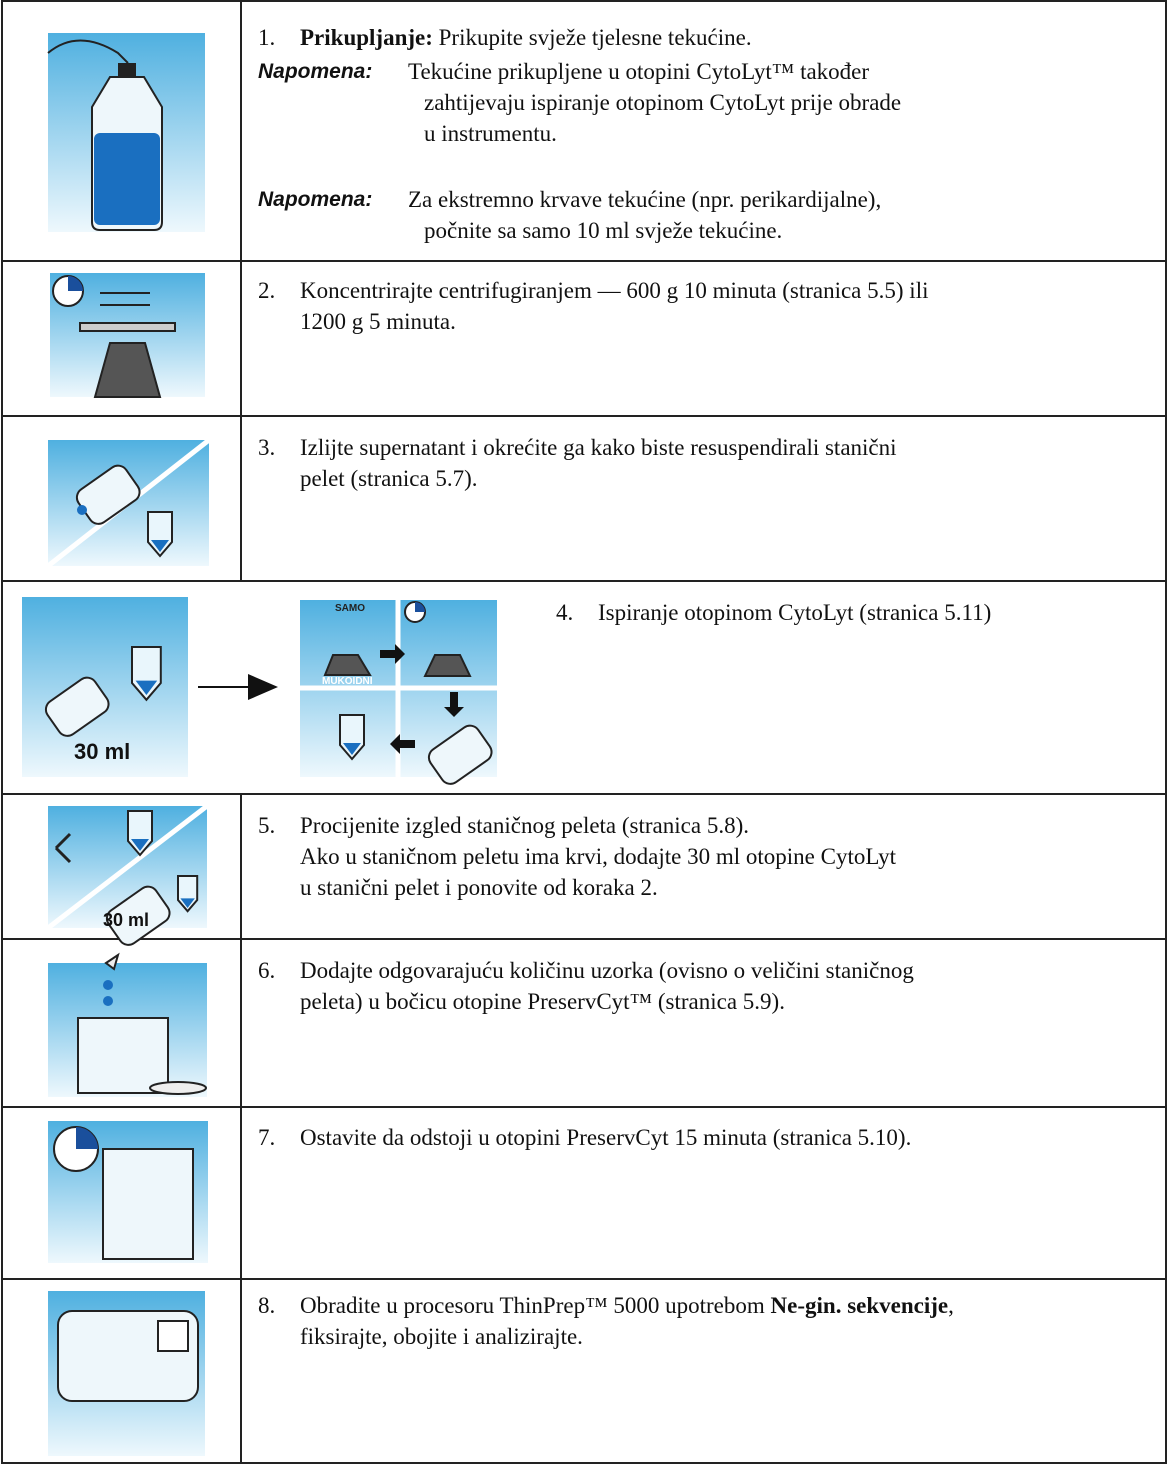 This screenshot has width=1167, height=1464. What do you see at coordinates (267, 1305) in the screenshot?
I see `step-number: 8.` at bounding box center [267, 1305].